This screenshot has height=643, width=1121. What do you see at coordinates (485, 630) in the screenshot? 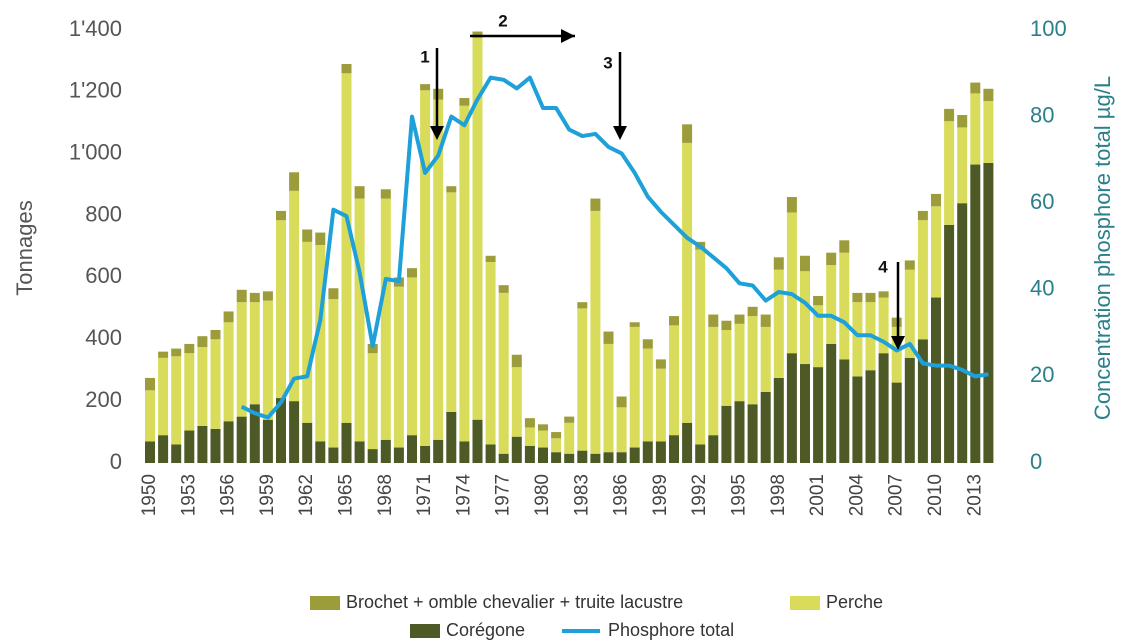
I see `legend-label: Corégone` at bounding box center [485, 630].